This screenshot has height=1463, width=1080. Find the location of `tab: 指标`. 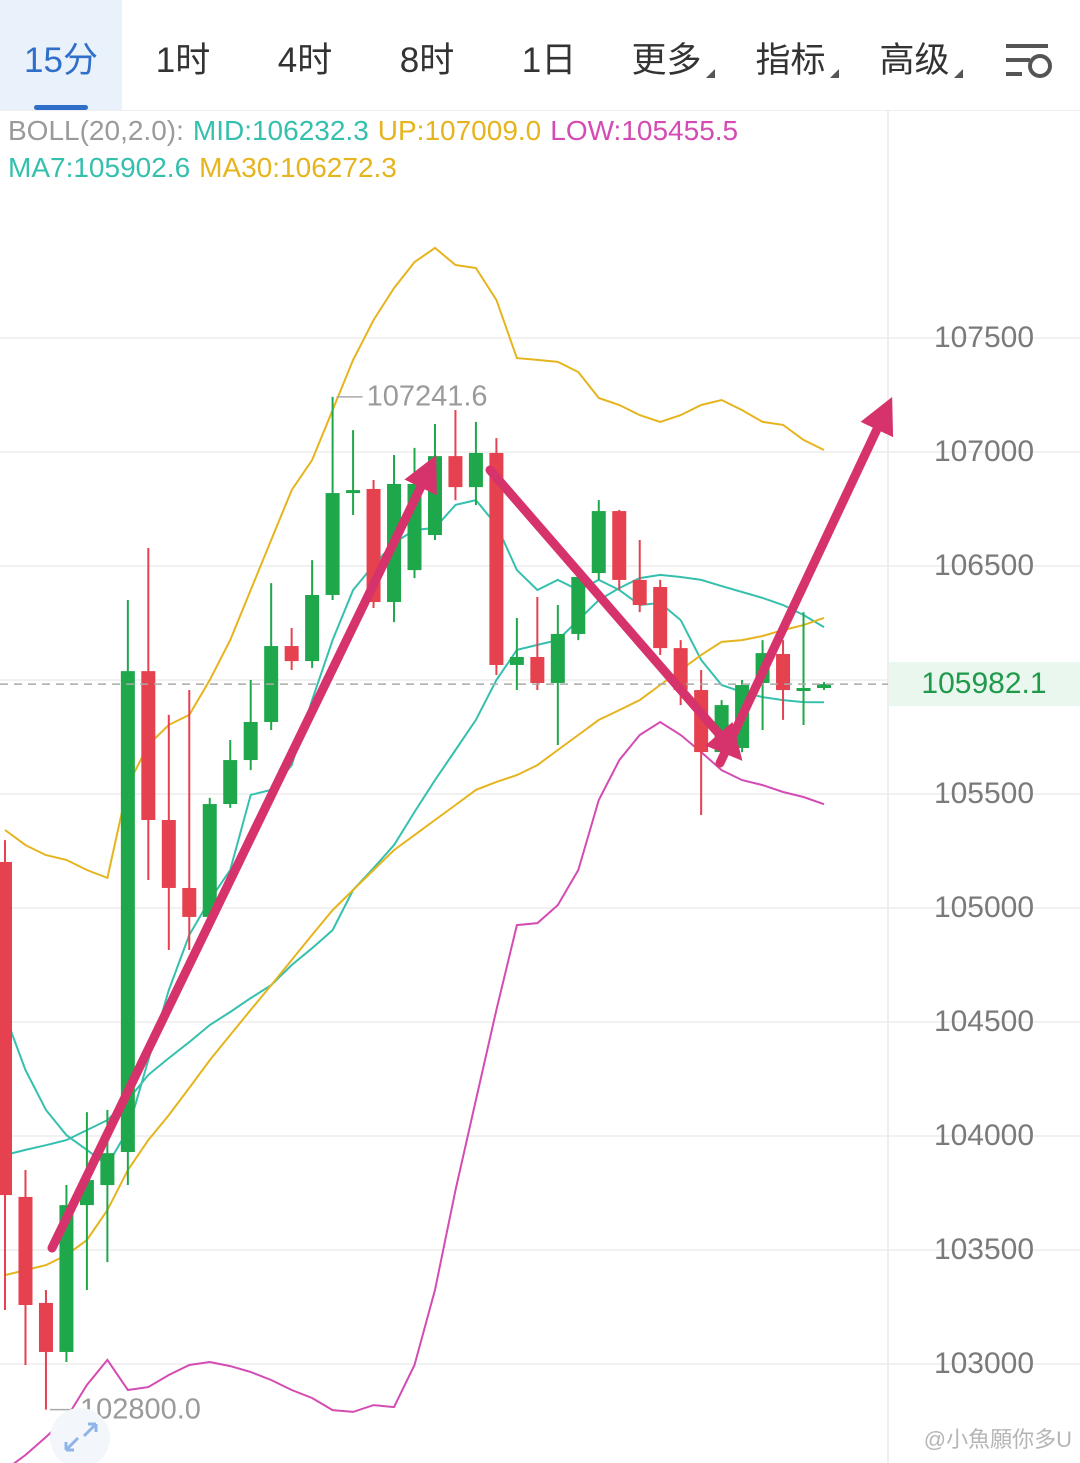

tab: 指标 is located at coordinates (797, 55).